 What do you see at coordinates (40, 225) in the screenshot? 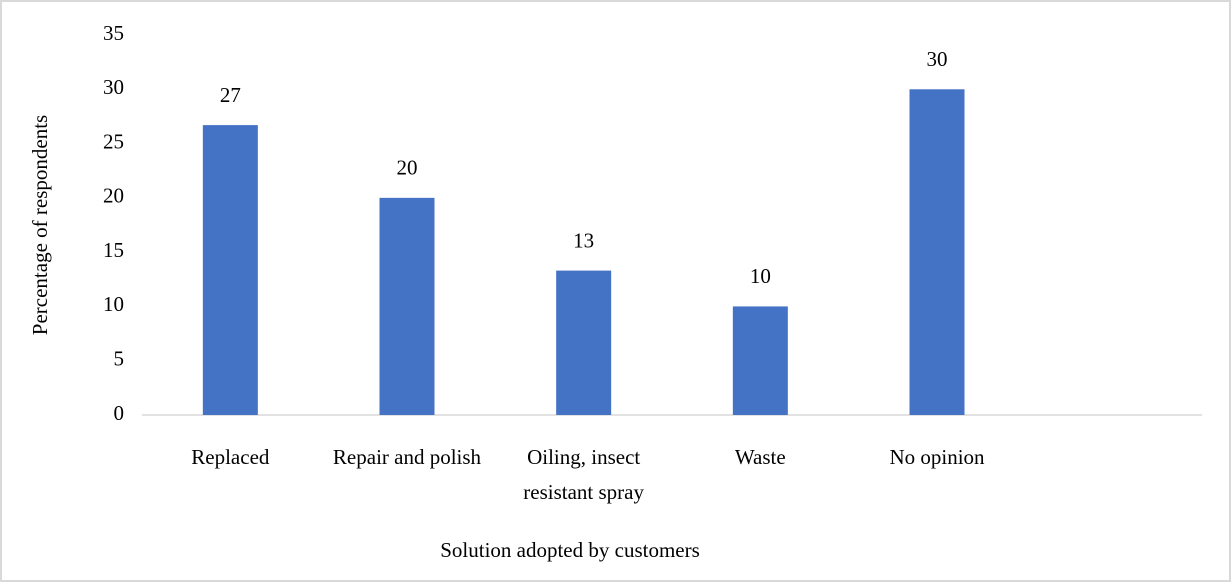
I see `y-axis-label: Percentage of respondents` at bounding box center [40, 225].